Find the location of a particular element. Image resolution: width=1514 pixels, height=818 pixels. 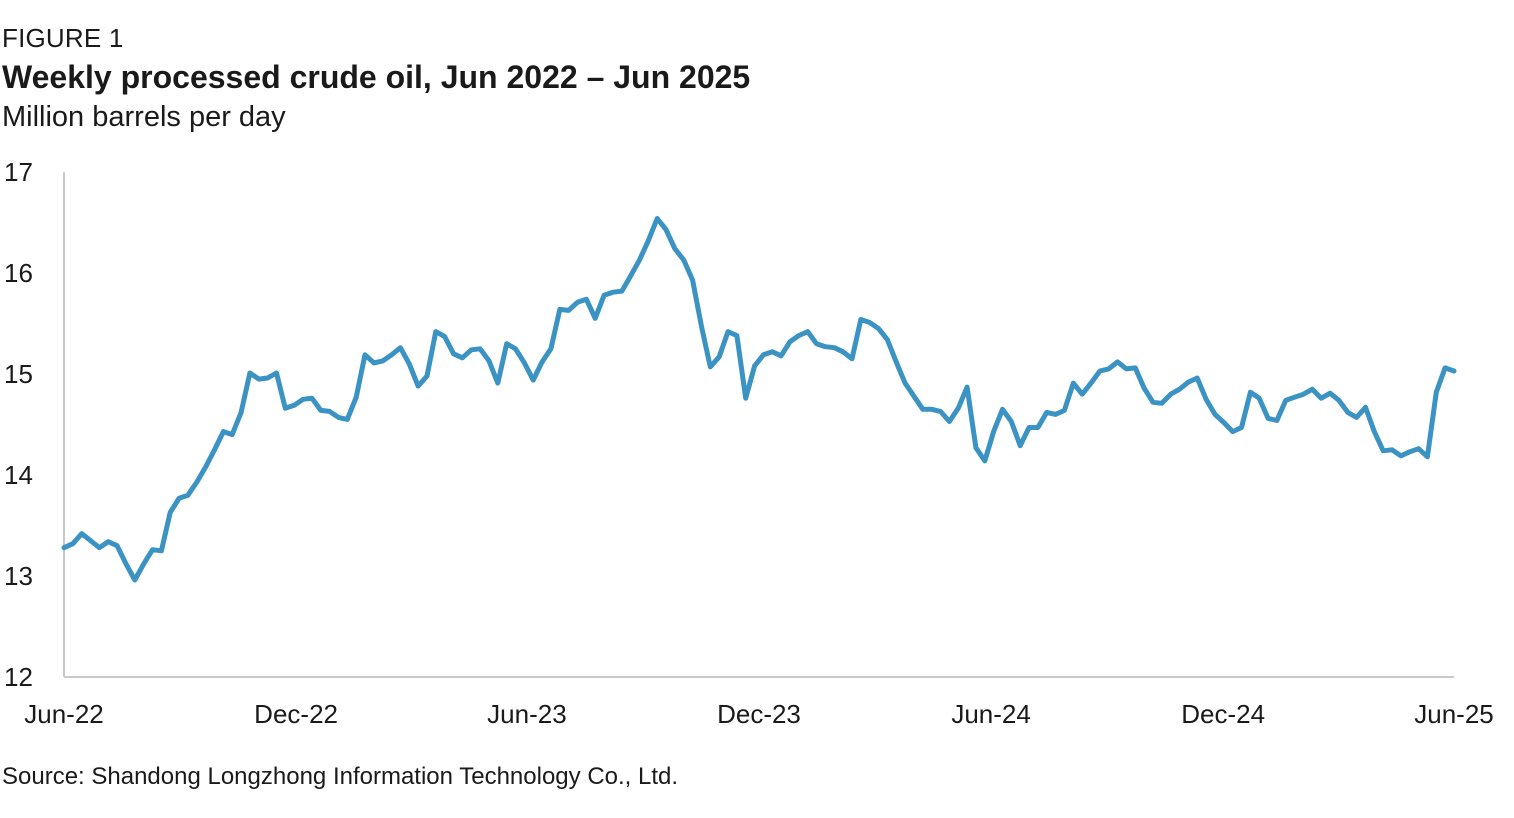

x-tick-label: Jun-23 is located at coordinates (527, 714).